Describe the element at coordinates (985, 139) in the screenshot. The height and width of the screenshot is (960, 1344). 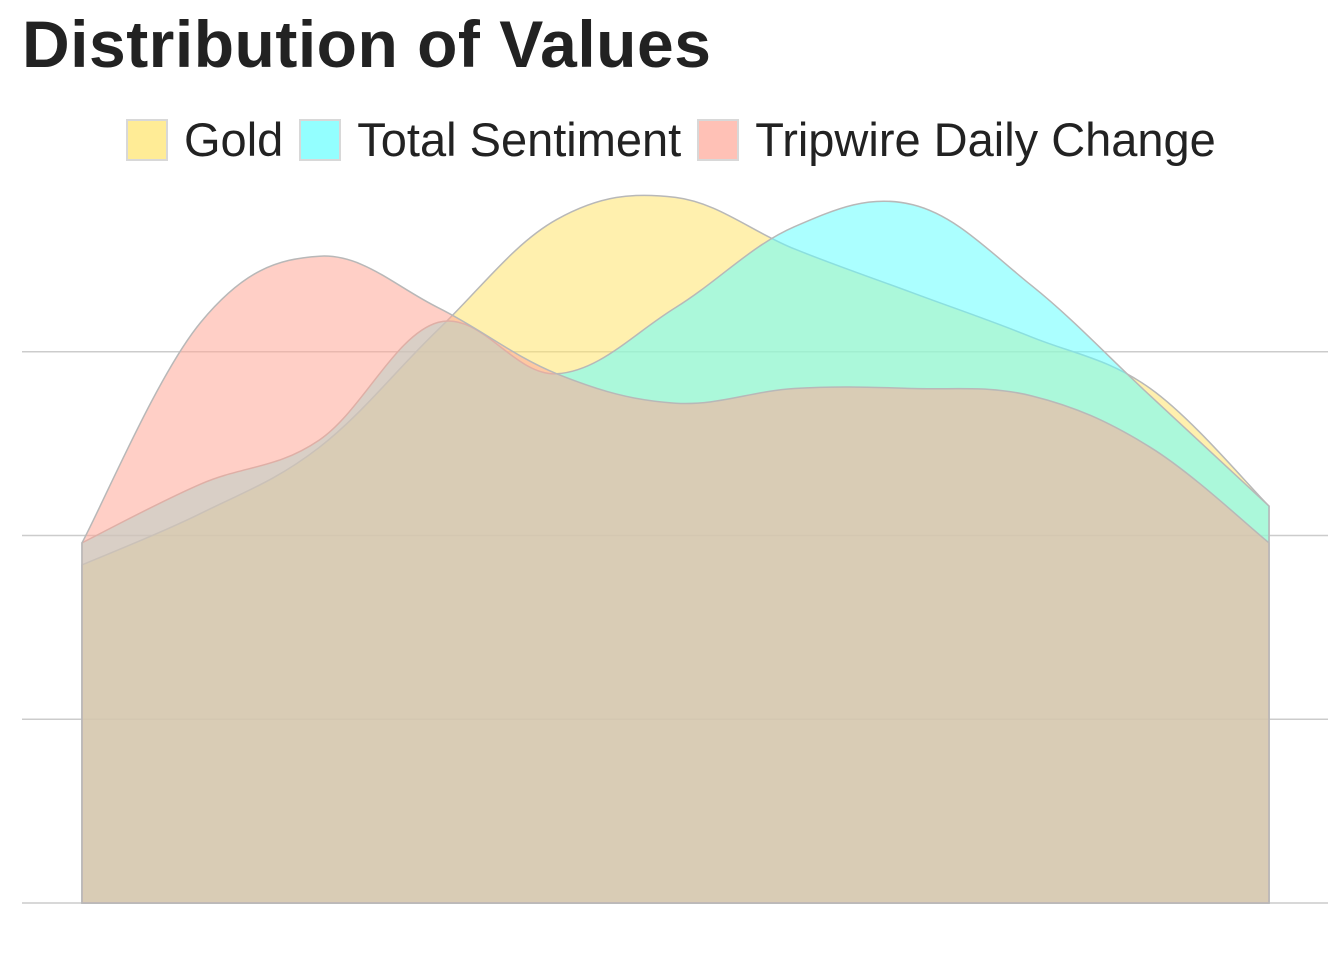
I see `legend-label-tripwire-daily-change: Tripwire Daily Change` at that location.